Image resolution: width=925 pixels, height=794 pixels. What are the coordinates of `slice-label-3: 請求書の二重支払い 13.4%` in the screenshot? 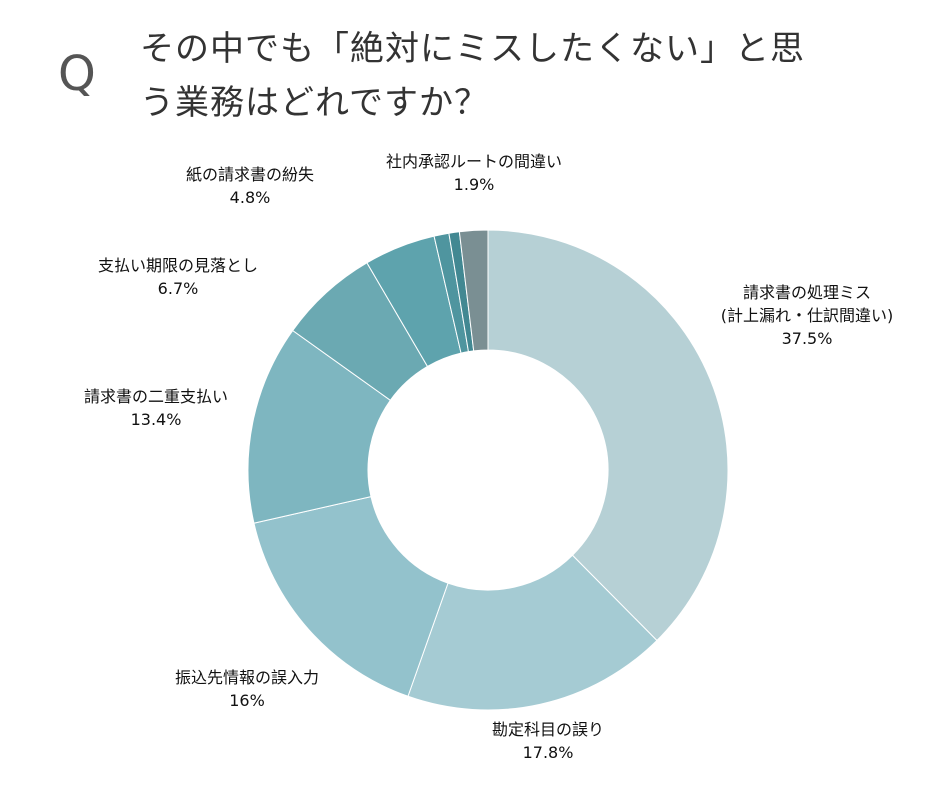 It's located at (156, 408).